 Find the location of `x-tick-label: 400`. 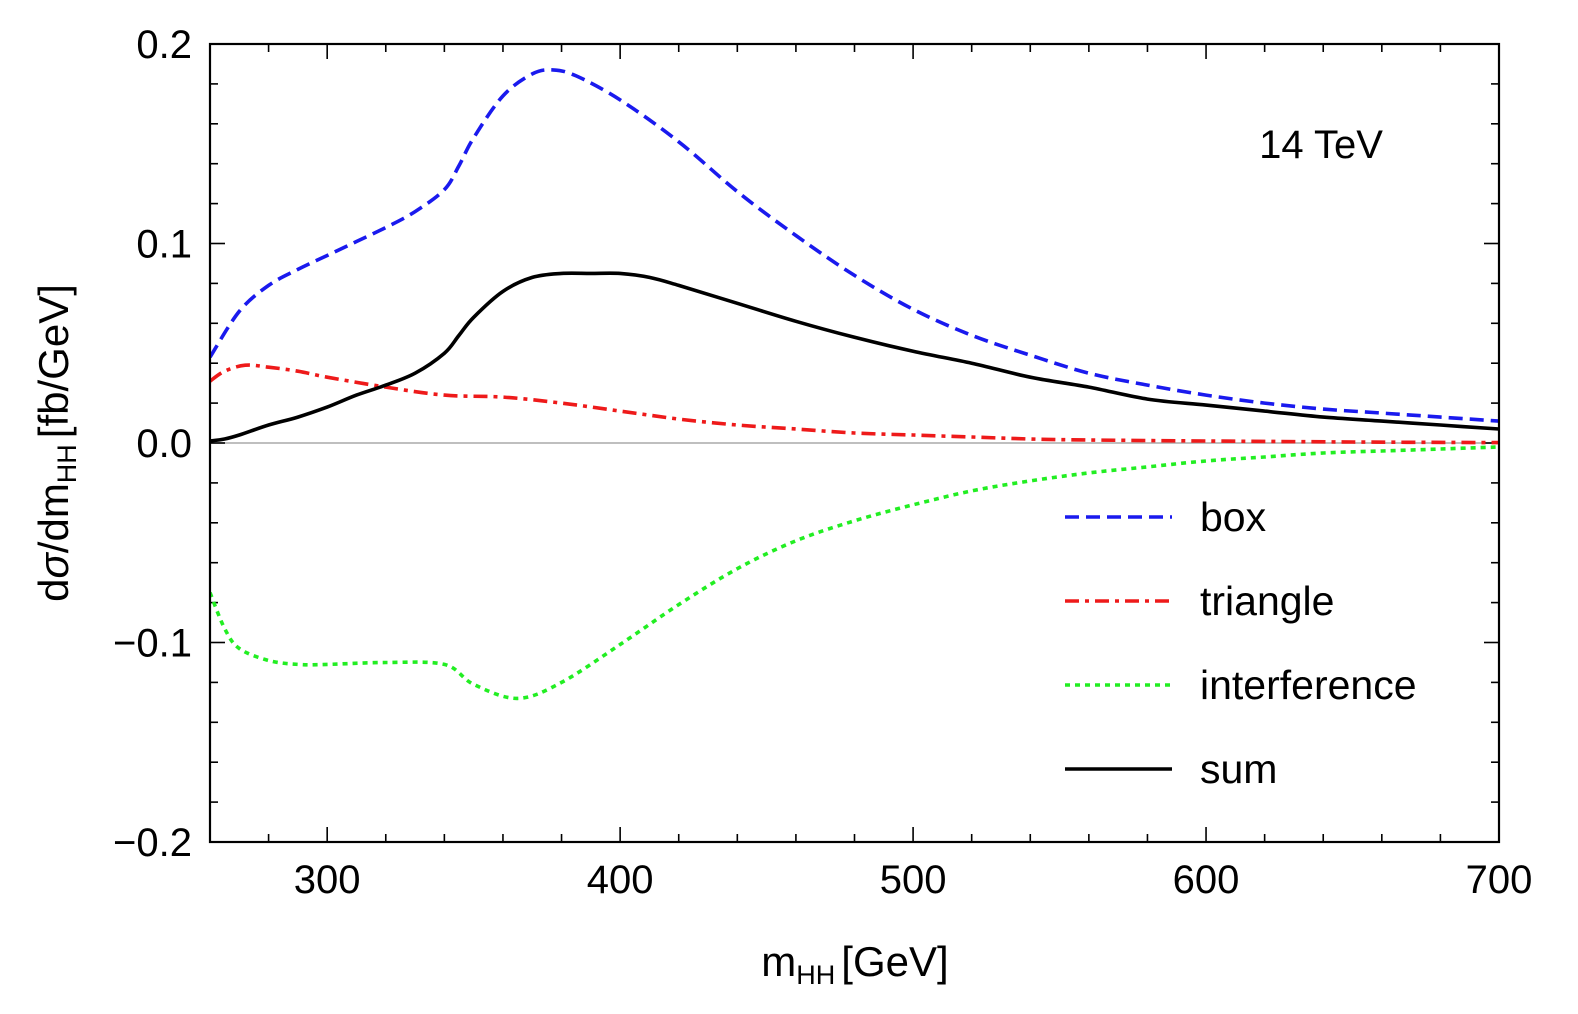

x-tick-label: 400 is located at coordinates (620, 880).